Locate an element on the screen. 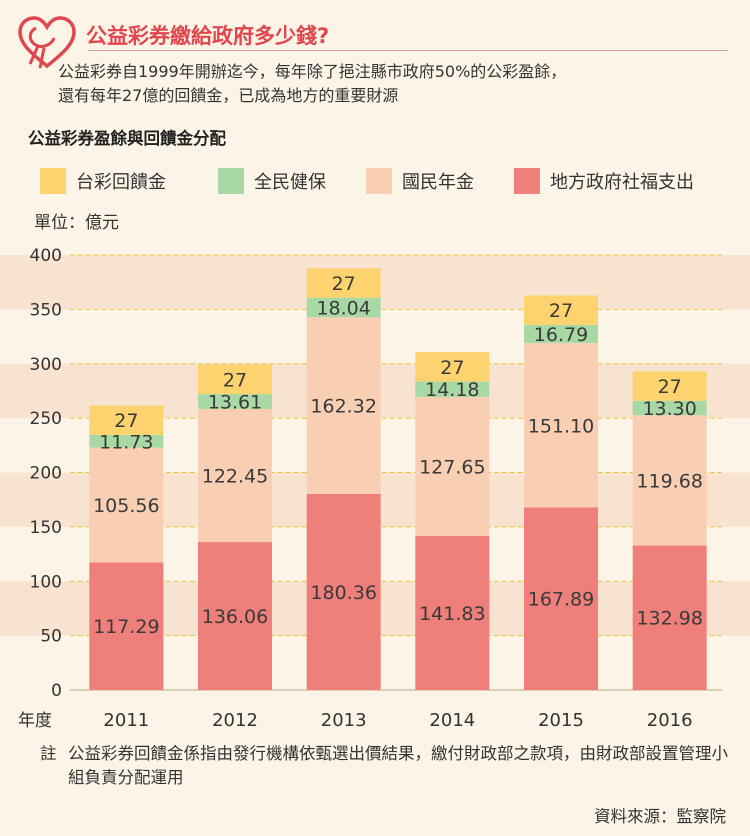  bar-value-label: 117.29 is located at coordinates (126, 627).